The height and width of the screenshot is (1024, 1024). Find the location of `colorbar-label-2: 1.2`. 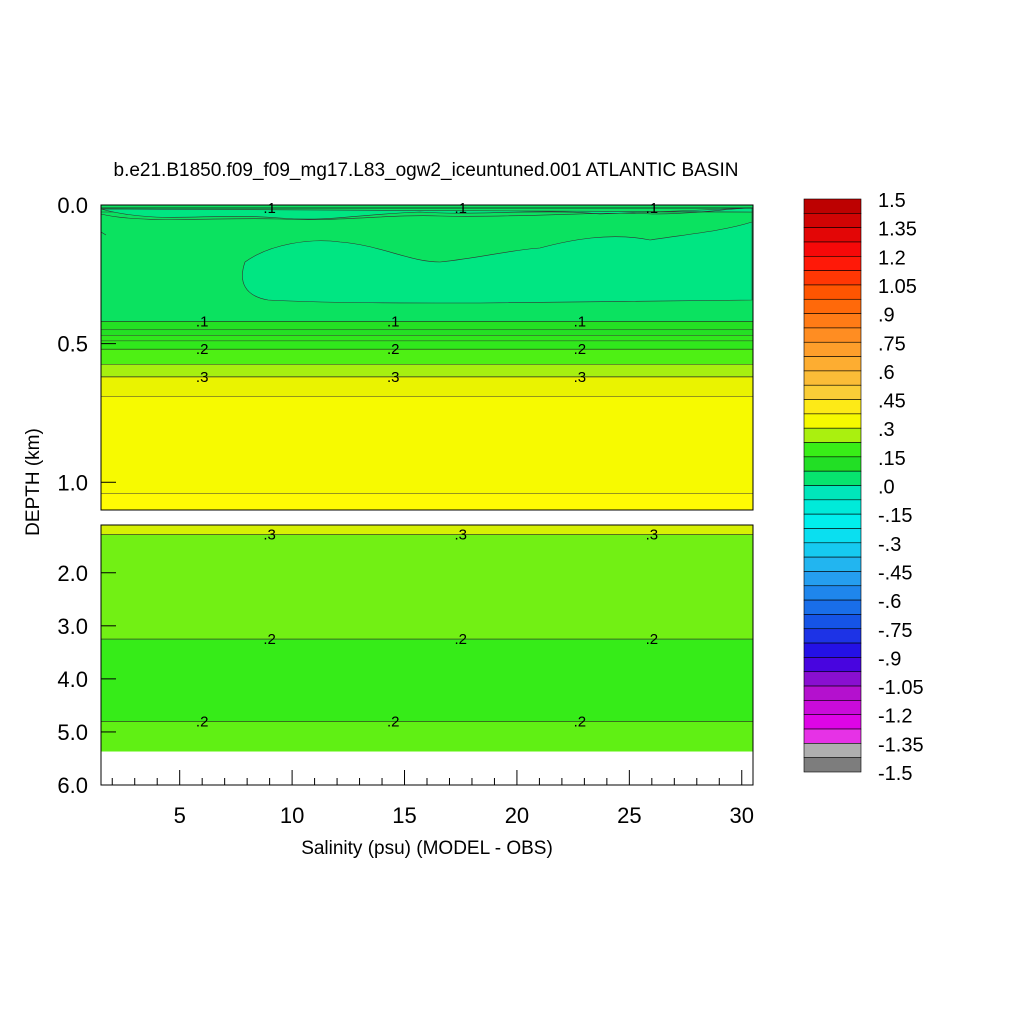

colorbar-label-2: 1.2 is located at coordinates (892, 258).